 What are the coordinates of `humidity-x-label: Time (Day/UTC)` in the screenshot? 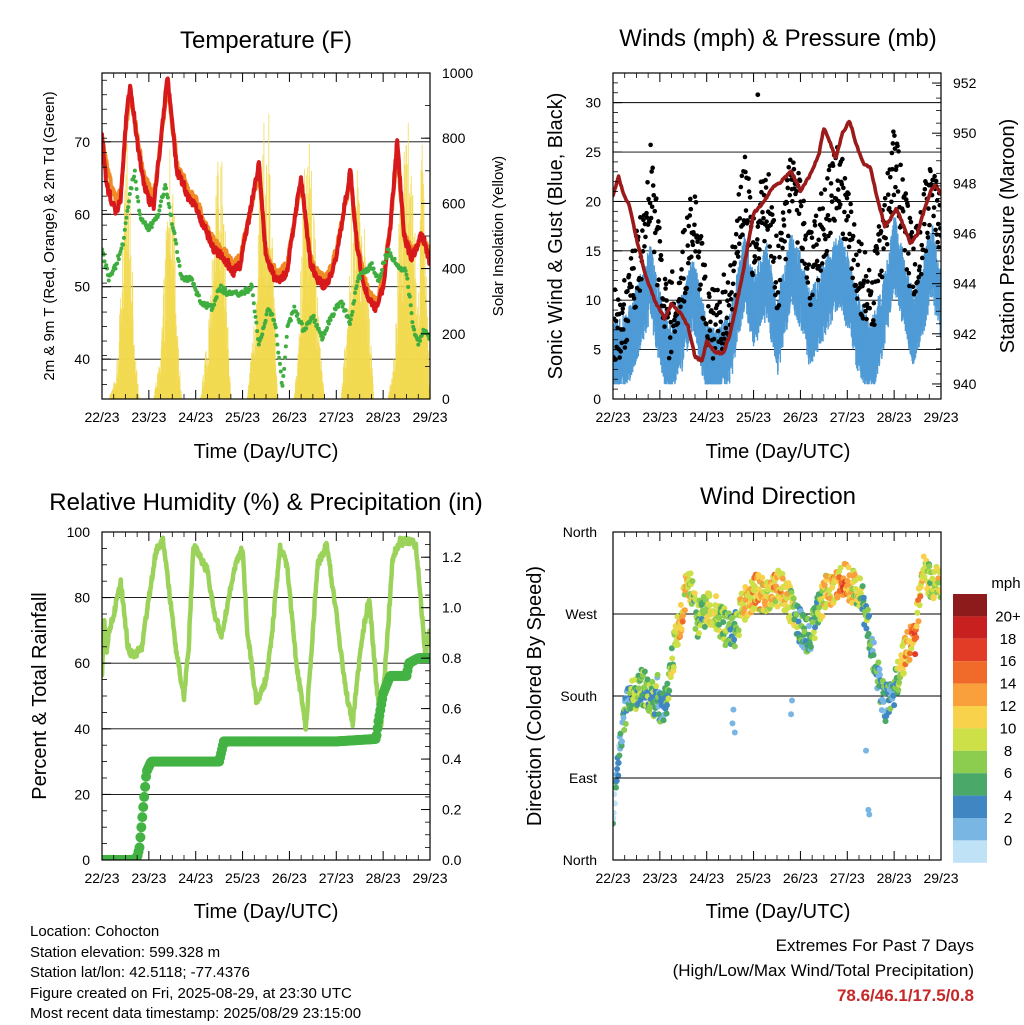 It's located at (266, 912).